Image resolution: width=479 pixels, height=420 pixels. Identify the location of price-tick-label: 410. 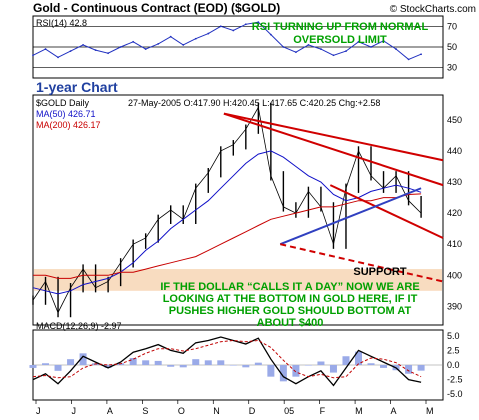
(454, 244).